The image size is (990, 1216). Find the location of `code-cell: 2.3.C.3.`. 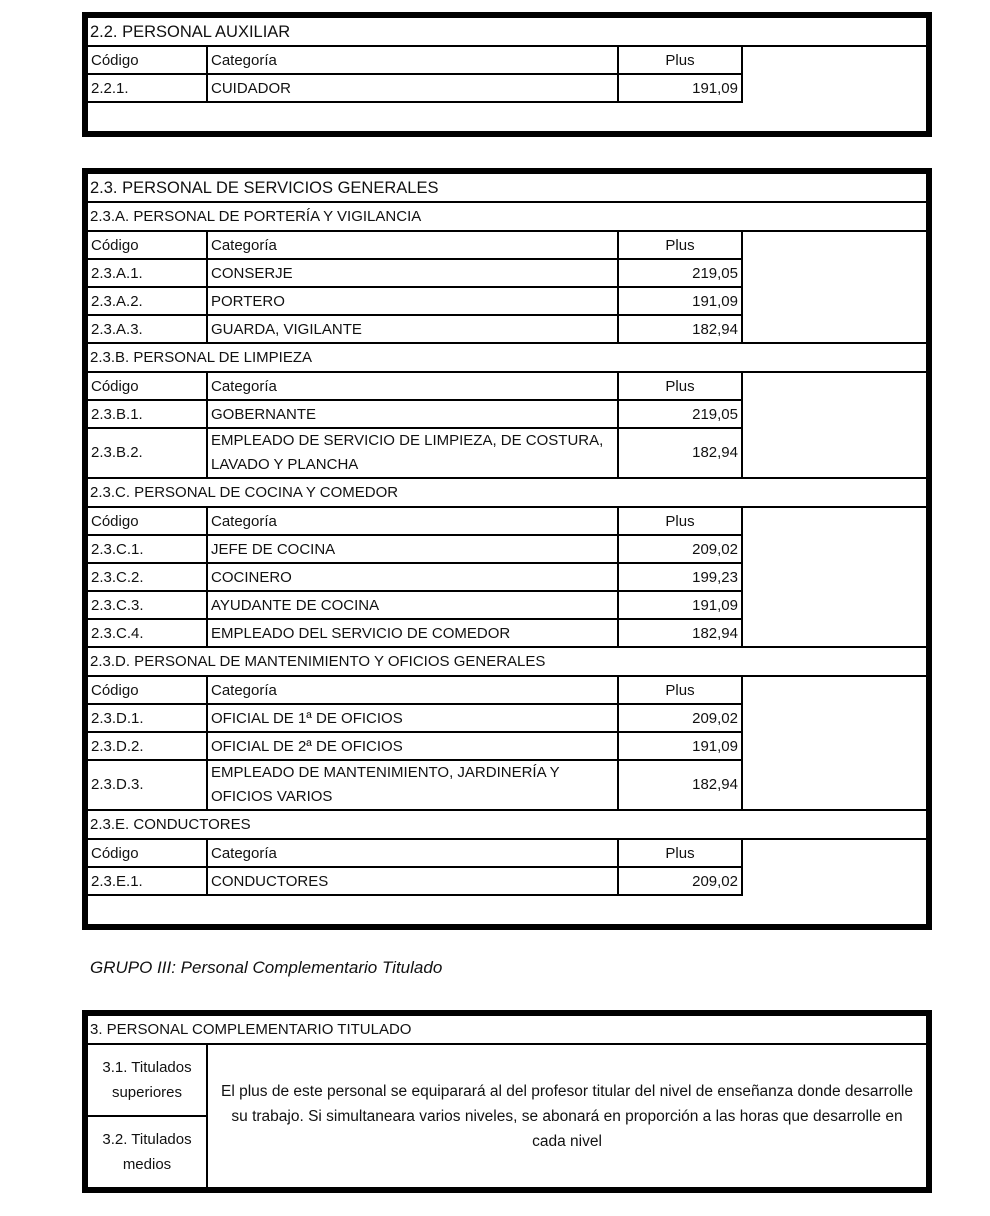

code-cell: 2.3.C.3. is located at coordinates (148, 606).